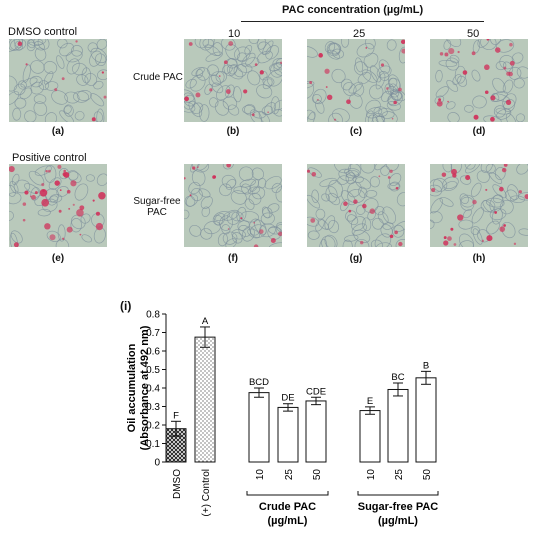  What do you see at coordinates (427, 475) in the screenshot?
I see `x-tick-label: 50` at bounding box center [427, 475].